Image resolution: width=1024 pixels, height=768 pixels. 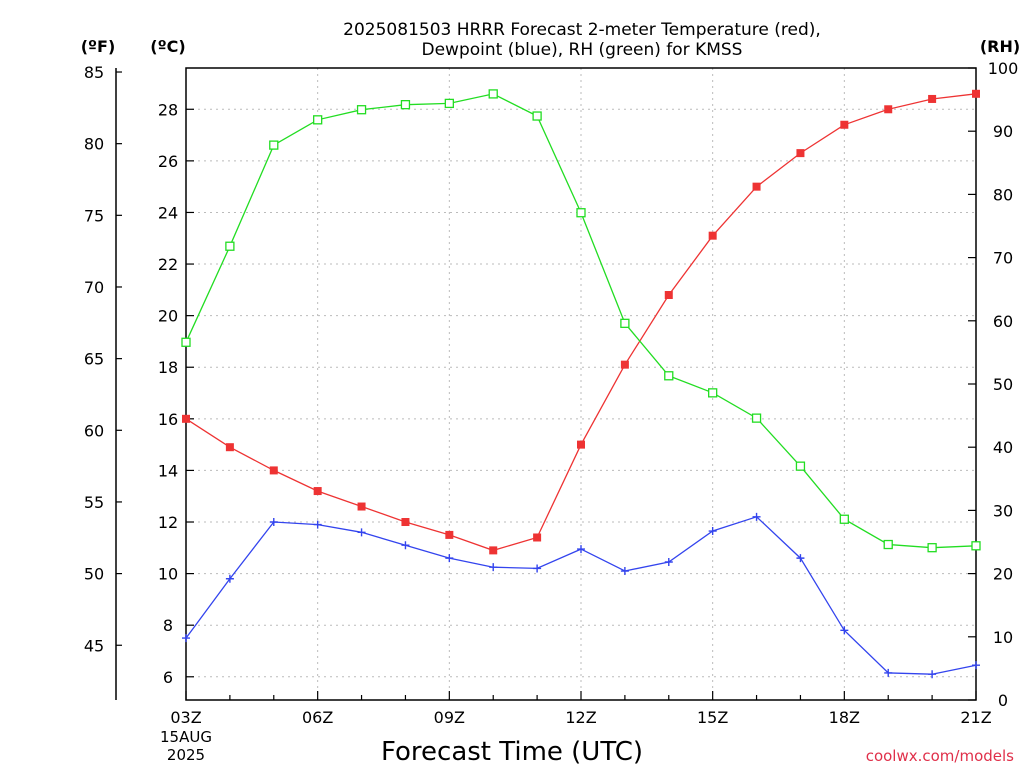 I want to click on celsius-unit-label: (ºC), so click(x=167, y=46).